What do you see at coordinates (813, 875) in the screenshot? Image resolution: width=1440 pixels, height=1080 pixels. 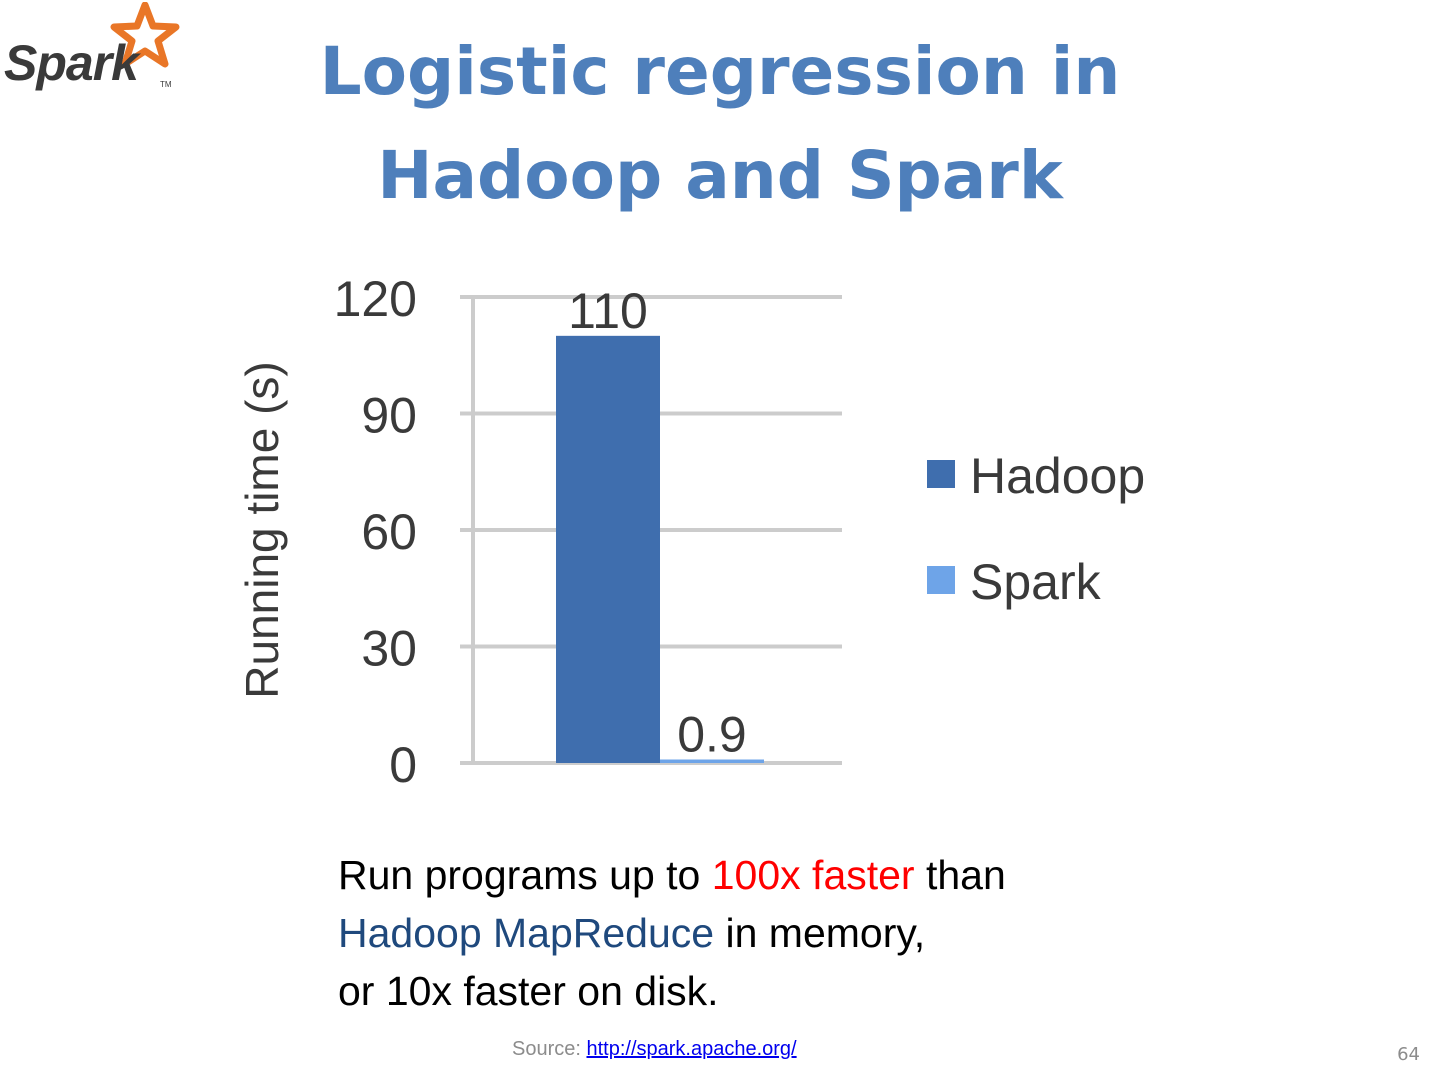 I see `highlight-100x-faster: 100x faster` at bounding box center [813, 875].